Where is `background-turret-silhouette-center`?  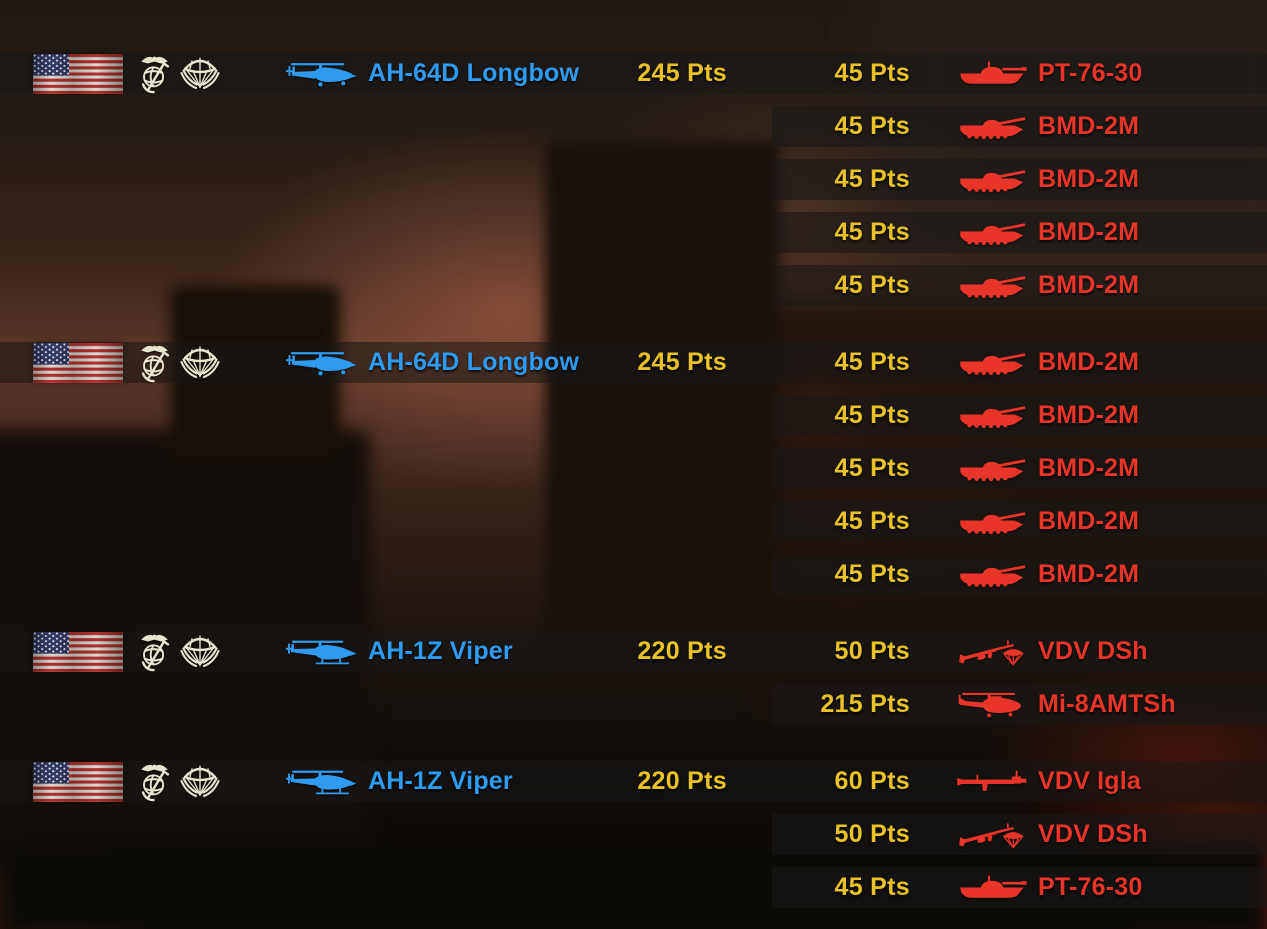 background-turret-silhouette-center is located at coordinates (662, 400).